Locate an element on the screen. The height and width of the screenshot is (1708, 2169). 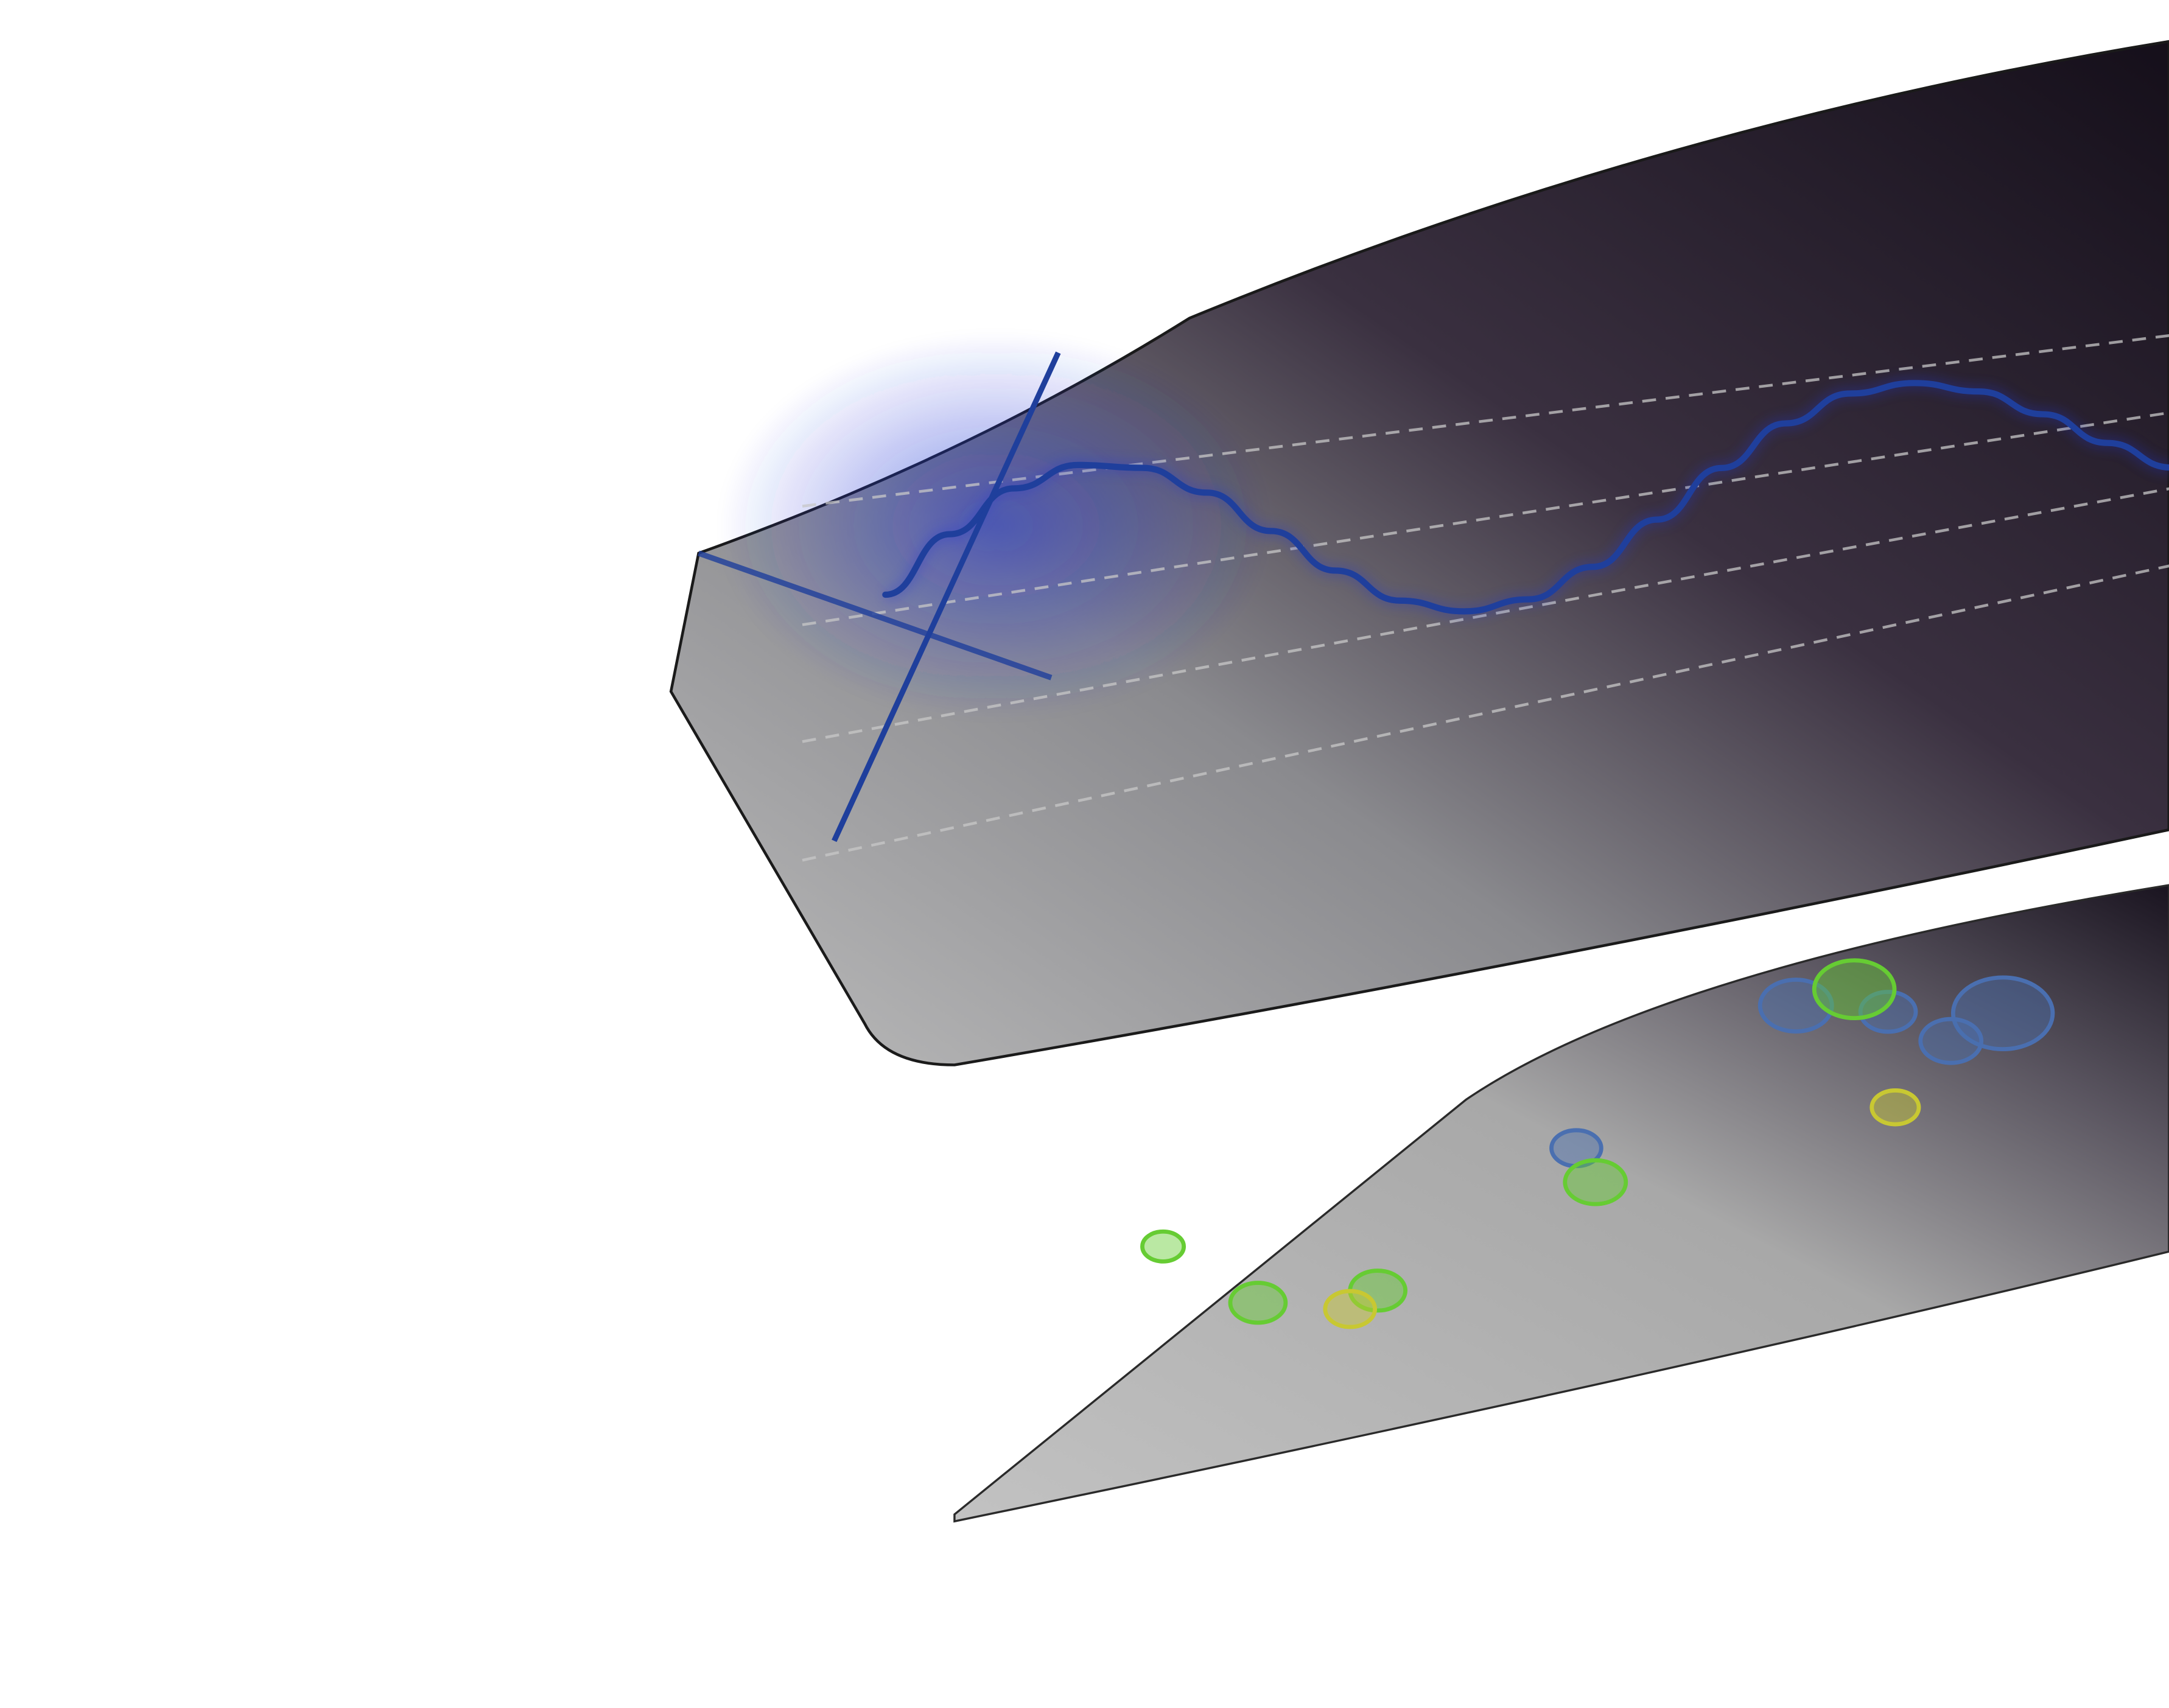
line-glow is located at coordinates (996, 525).